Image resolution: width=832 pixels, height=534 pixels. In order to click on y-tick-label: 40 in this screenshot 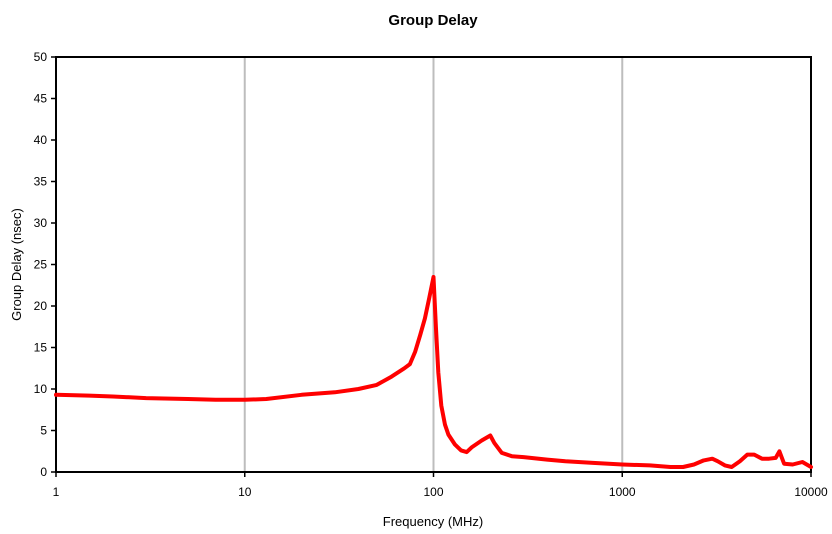, I will do `click(41, 140)`.